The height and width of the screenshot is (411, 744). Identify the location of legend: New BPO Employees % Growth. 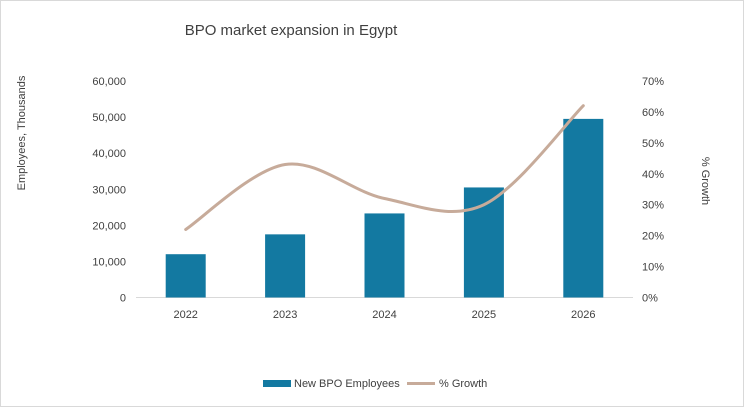
(375, 384).